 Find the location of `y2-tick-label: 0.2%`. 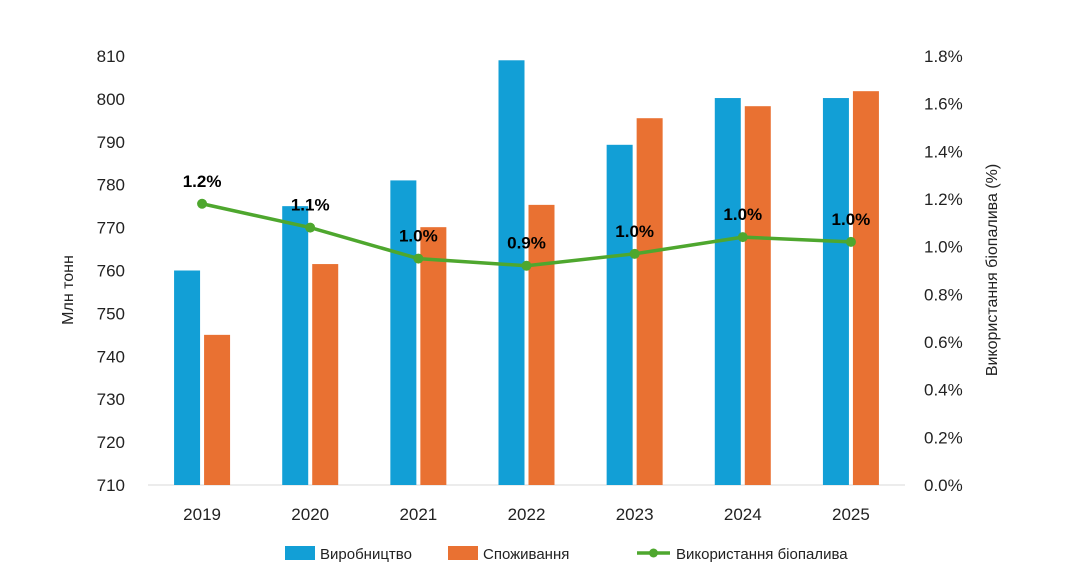

y2-tick-label: 0.2% is located at coordinates (943, 437).